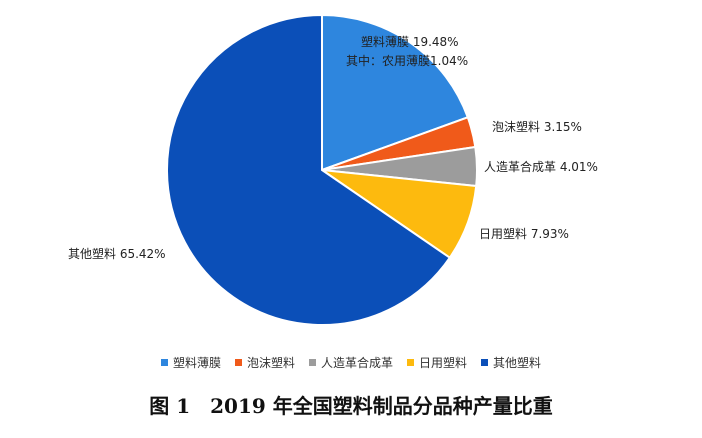 This screenshot has width=702, height=438. Describe the element at coordinates (410, 41) in the screenshot. I see `slice-label-plastic-film: 塑料薄膜 19.48%` at that location.